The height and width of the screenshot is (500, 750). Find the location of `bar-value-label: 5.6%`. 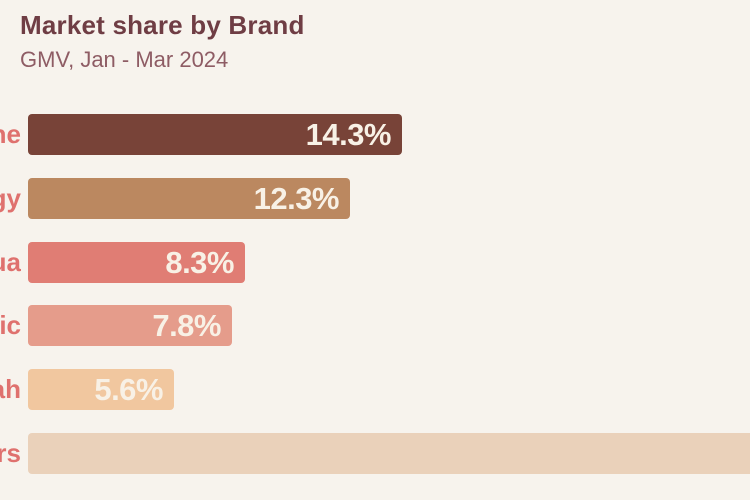

bar-value-label: 5.6% is located at coordinates (128, 389).